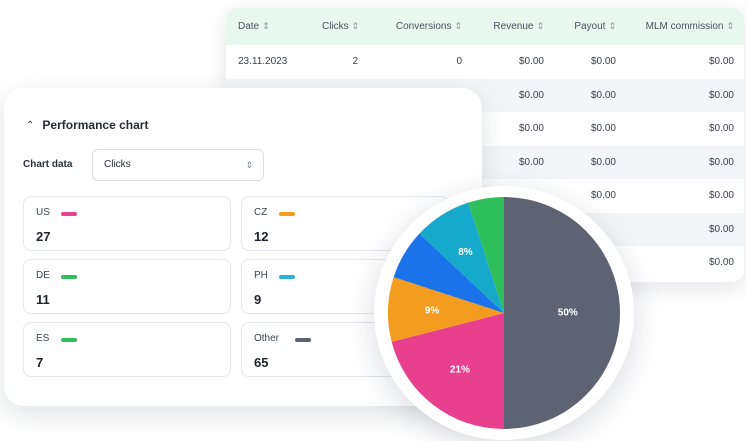 This screenshot has height=441, width=746. What do you see at coordinates (261, 362) in the screenshot?
I see `country-value: 65` at bounding box center [261, 362].